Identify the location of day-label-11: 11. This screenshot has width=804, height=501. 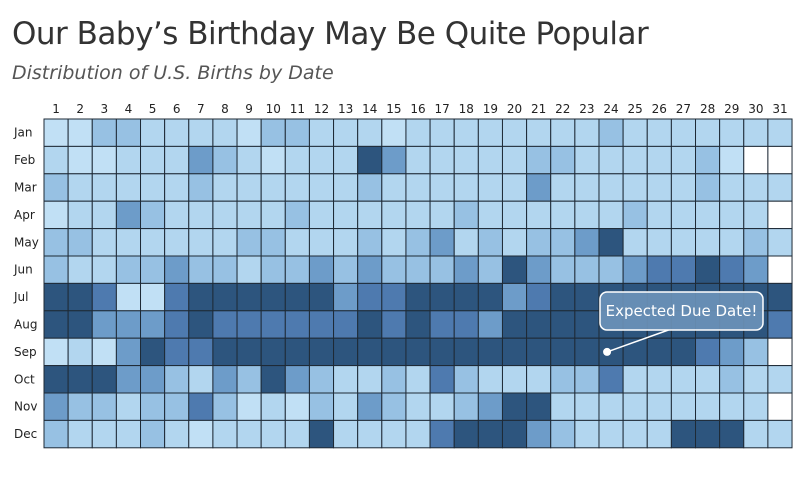
(297, 109).